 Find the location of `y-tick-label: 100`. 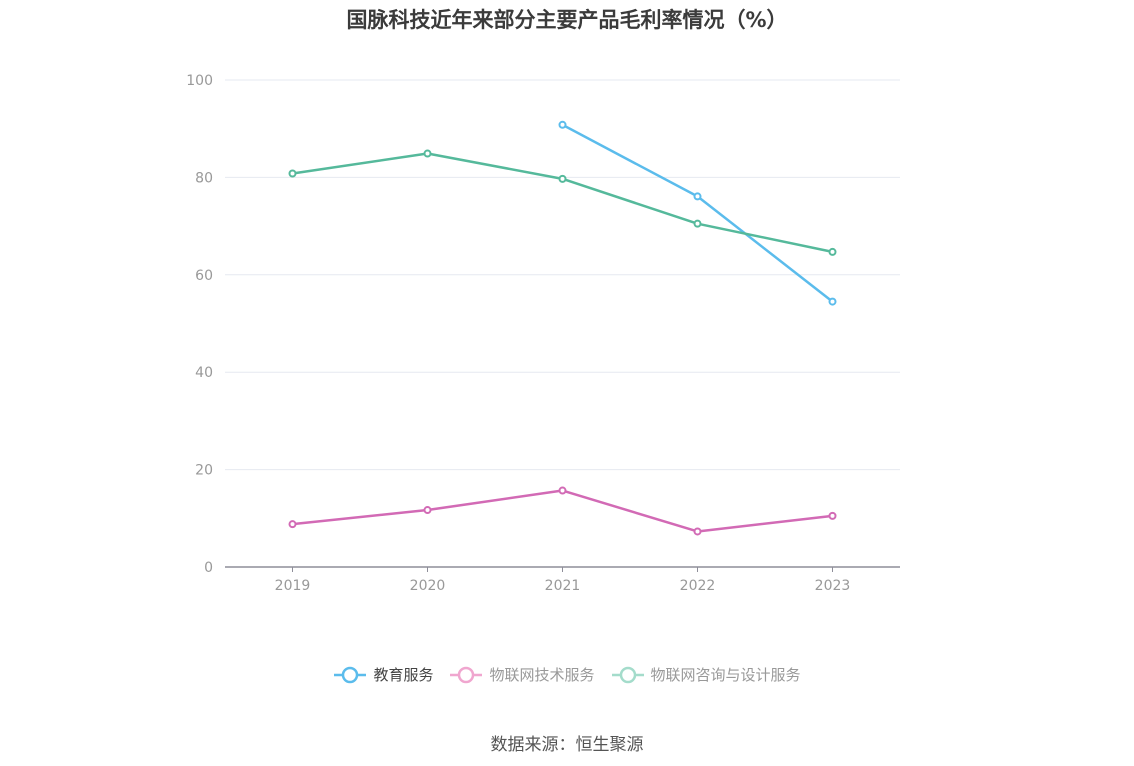

y-tick-label: 100 is located at coordinates (199, 81).